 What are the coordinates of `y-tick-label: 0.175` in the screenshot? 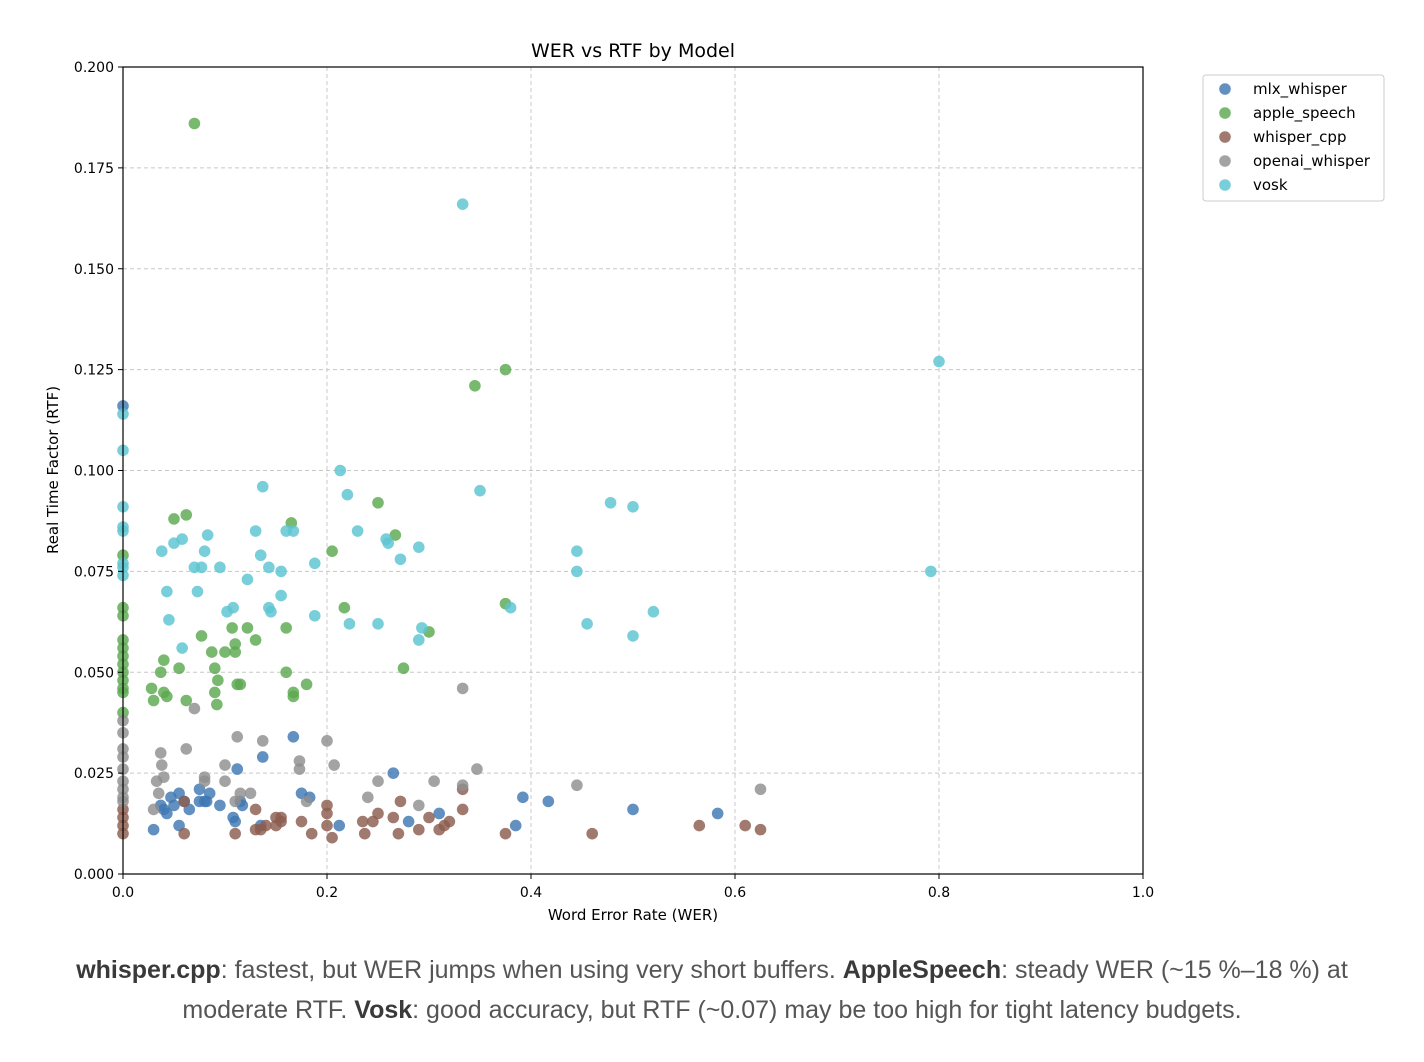 It's located at (94, 169).